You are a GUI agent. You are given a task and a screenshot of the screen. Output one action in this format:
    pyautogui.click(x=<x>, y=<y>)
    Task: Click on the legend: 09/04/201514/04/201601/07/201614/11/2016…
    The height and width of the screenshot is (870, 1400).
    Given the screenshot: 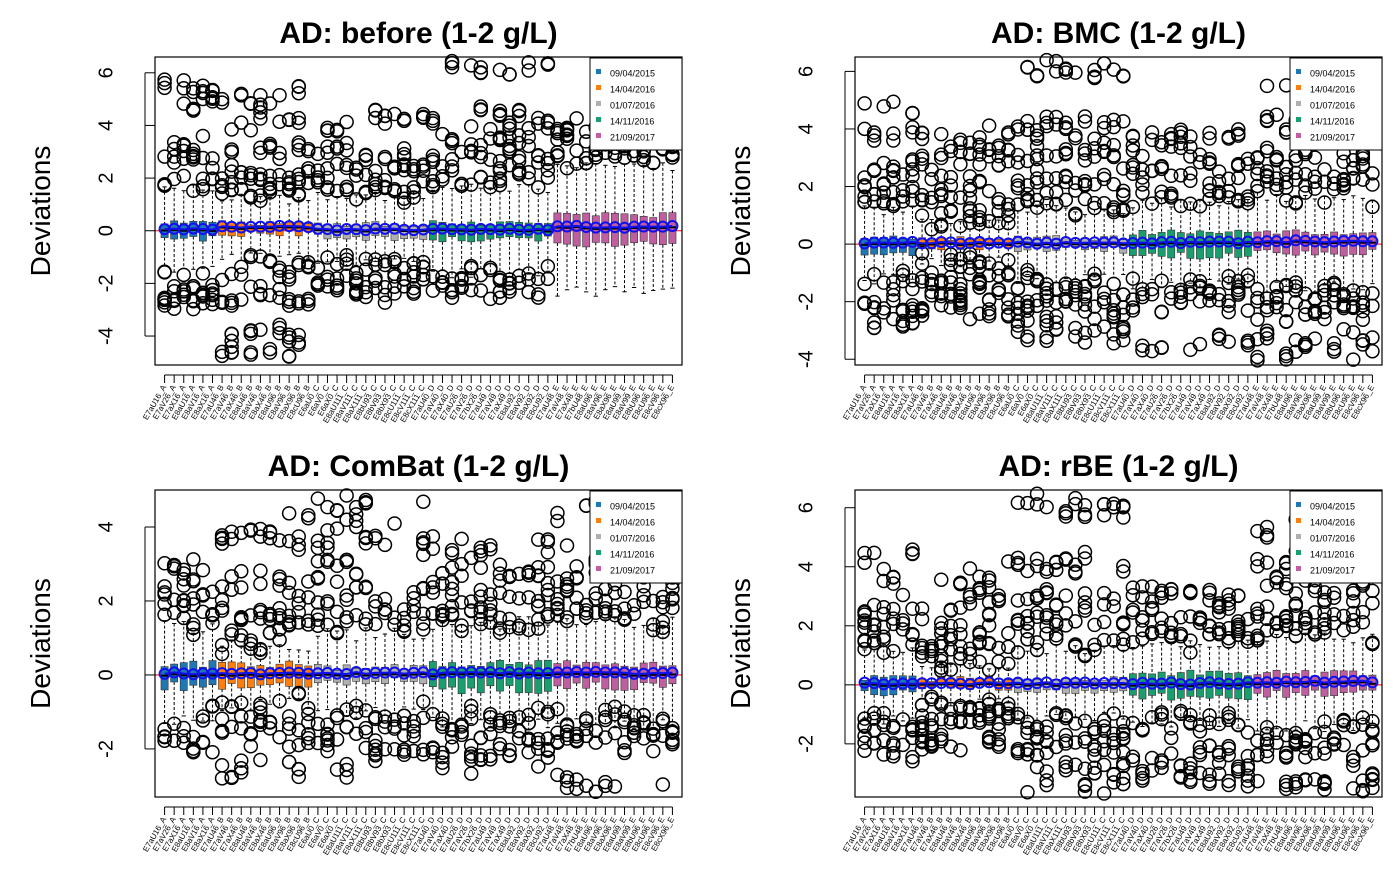 What is the action you would take?
    pyautogui.click(x=1336, y=104)
    